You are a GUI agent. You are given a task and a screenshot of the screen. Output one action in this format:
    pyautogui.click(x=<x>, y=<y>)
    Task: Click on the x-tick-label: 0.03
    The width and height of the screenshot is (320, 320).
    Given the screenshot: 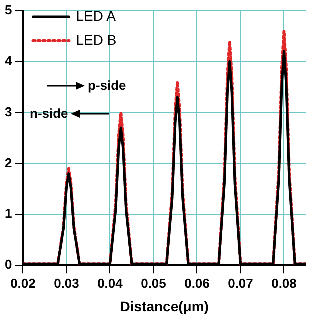 What is the action you would take?
    pyautogui.click(x=67, y=283)
    